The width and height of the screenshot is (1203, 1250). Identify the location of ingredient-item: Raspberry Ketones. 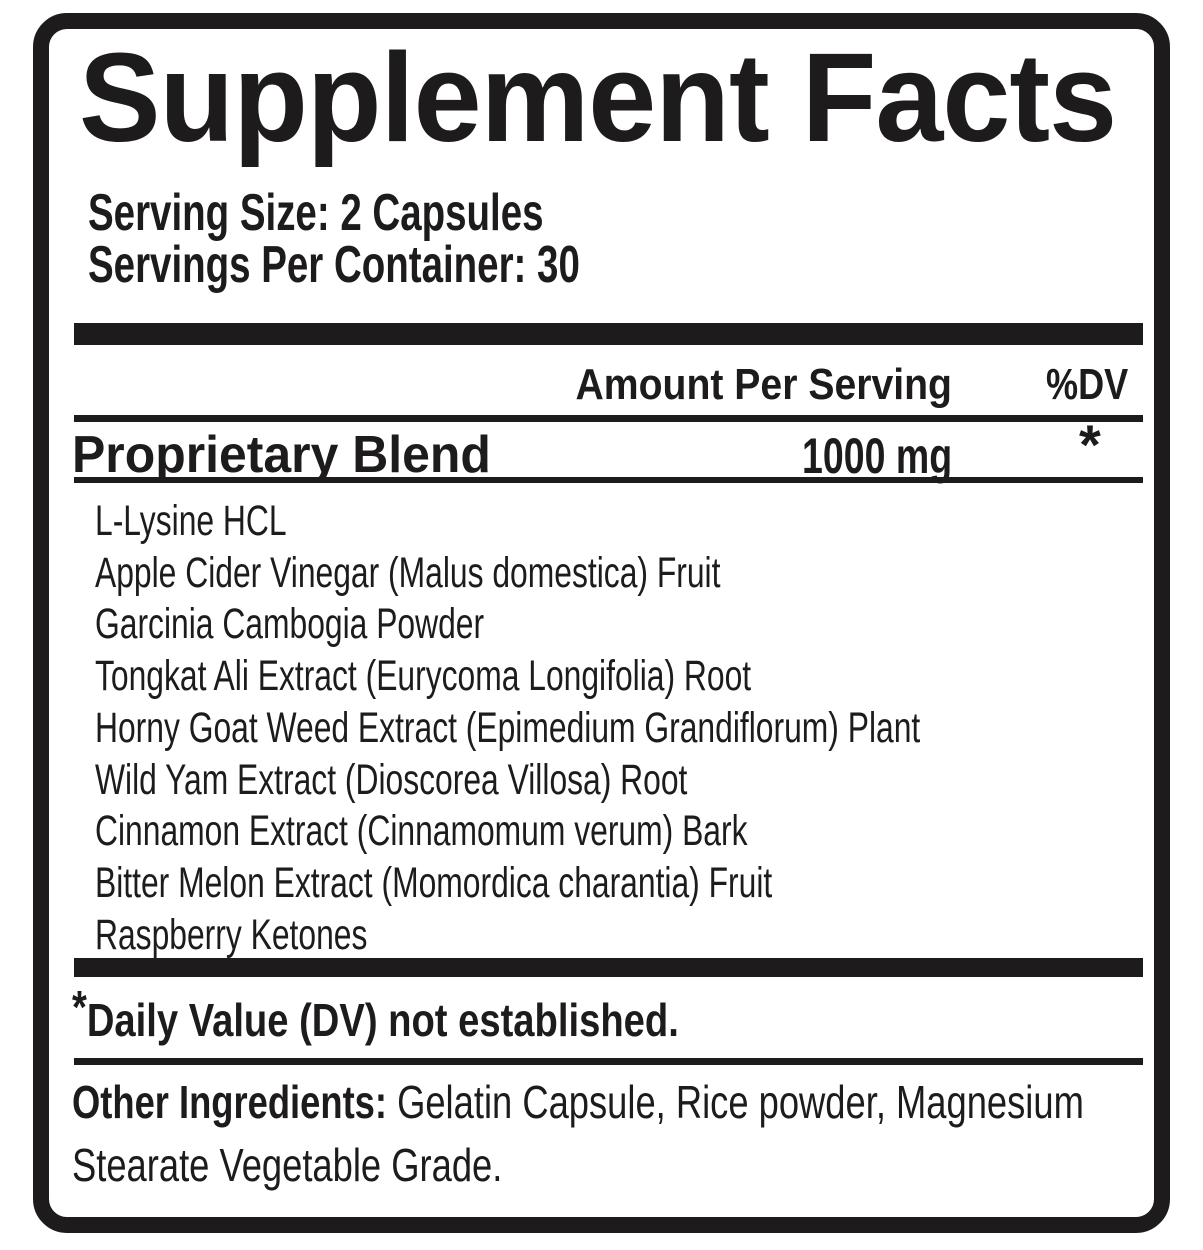
(231, 934).